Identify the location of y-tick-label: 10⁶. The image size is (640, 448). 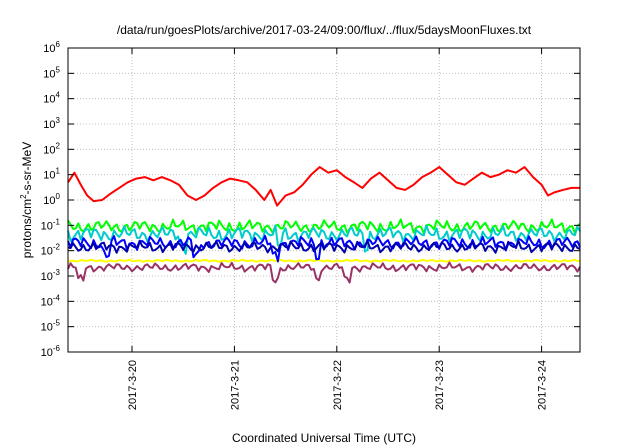
(51, 47).